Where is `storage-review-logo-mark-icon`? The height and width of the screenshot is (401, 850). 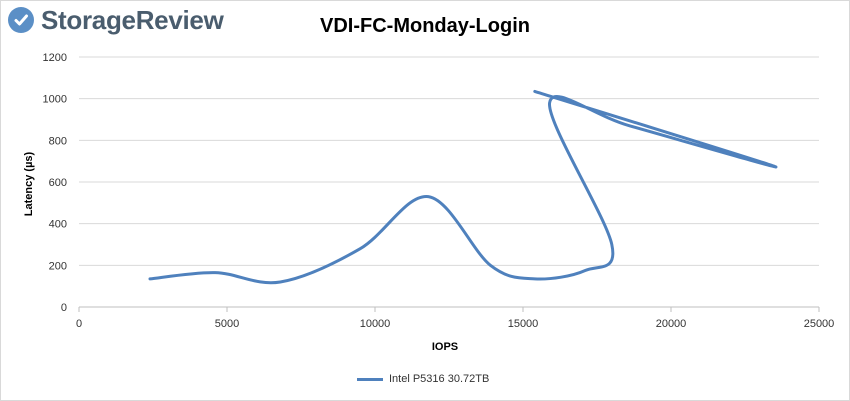
storage-review-logo-mark-icon is located at coordinates (21, 20).